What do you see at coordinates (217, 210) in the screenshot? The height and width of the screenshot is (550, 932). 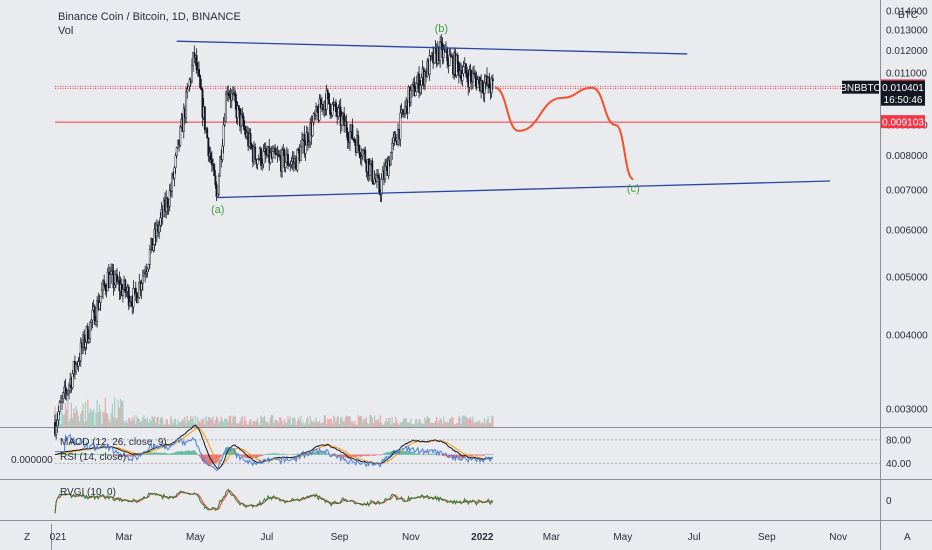 I see `wave-label: (a)` at bounding box center [217, 210].